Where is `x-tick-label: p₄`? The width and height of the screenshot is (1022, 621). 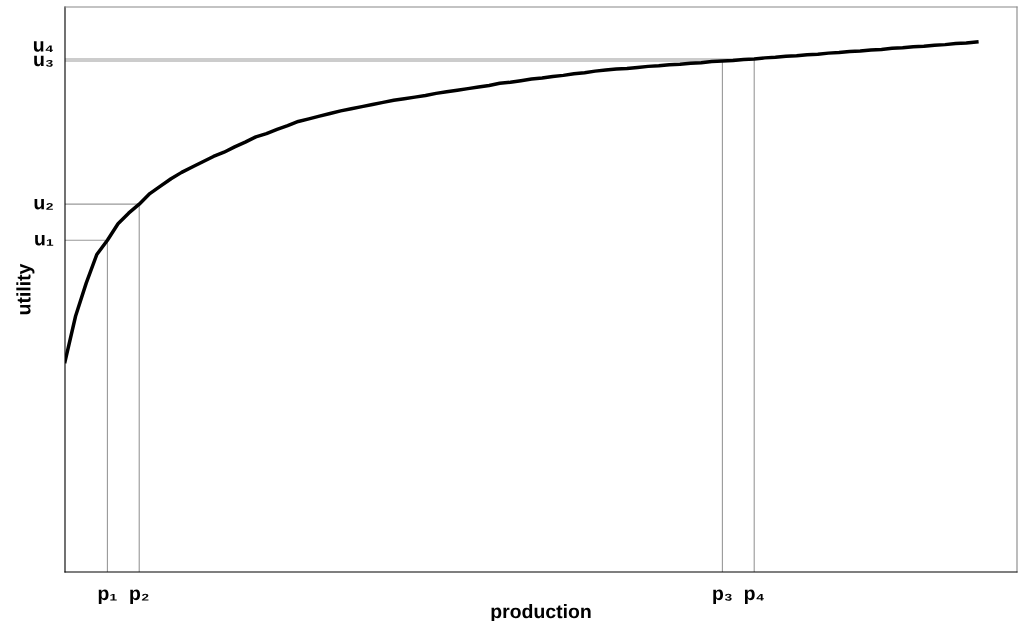
x-tick-label: p₄ is located at coordinates (754, 597).